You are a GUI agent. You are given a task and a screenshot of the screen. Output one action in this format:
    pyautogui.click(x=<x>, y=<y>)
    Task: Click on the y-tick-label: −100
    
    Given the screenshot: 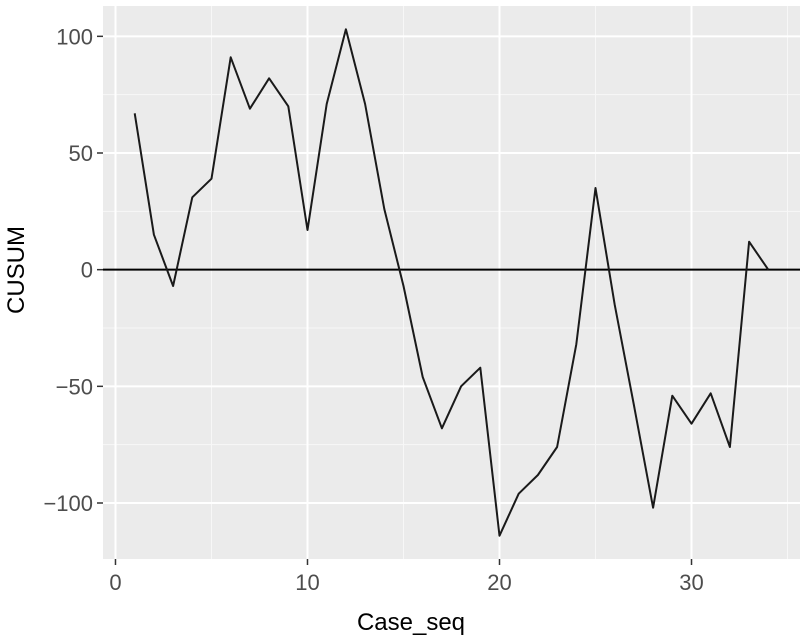 What is the action you would take?
    pyautogui.click(x=68, y=503)
    